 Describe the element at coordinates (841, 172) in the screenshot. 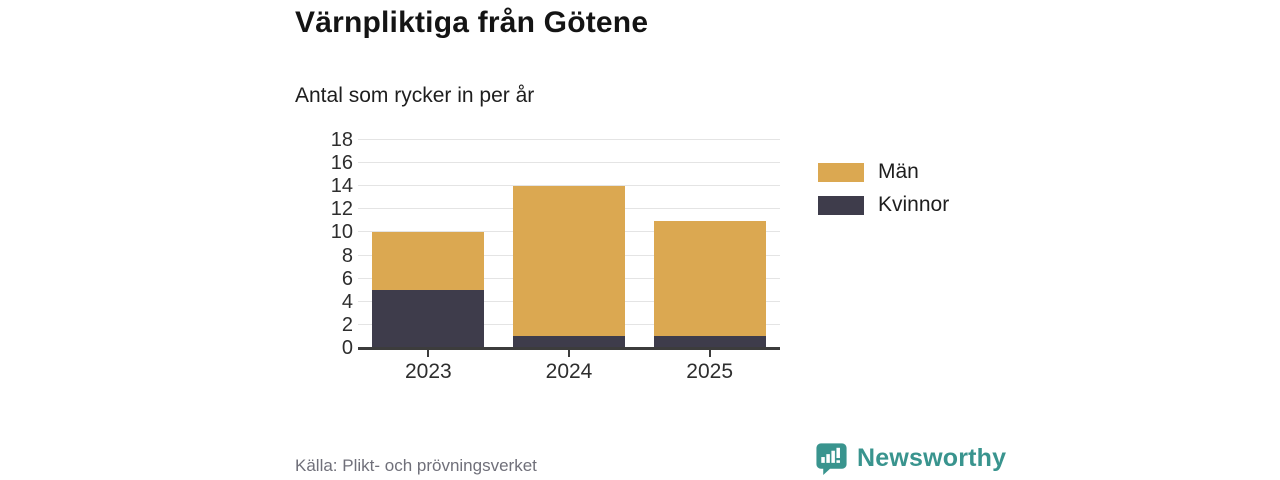

I see `legend-swatch-män` at that location.